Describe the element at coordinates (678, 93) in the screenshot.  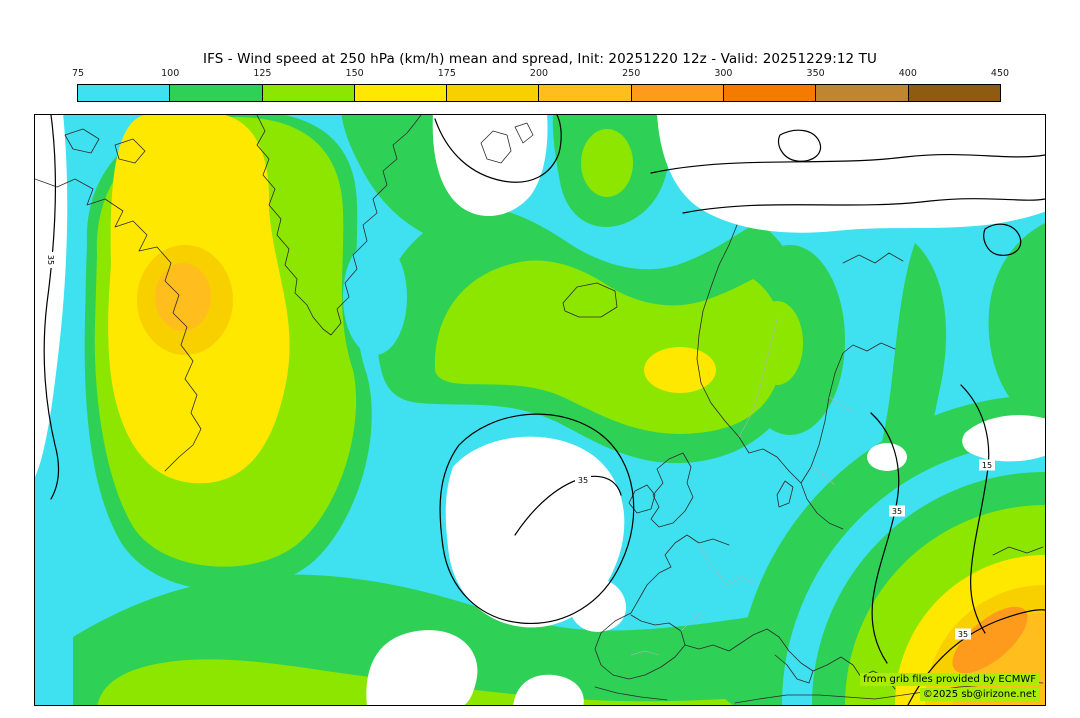
I see `colorbar-segment-c250` at that location.